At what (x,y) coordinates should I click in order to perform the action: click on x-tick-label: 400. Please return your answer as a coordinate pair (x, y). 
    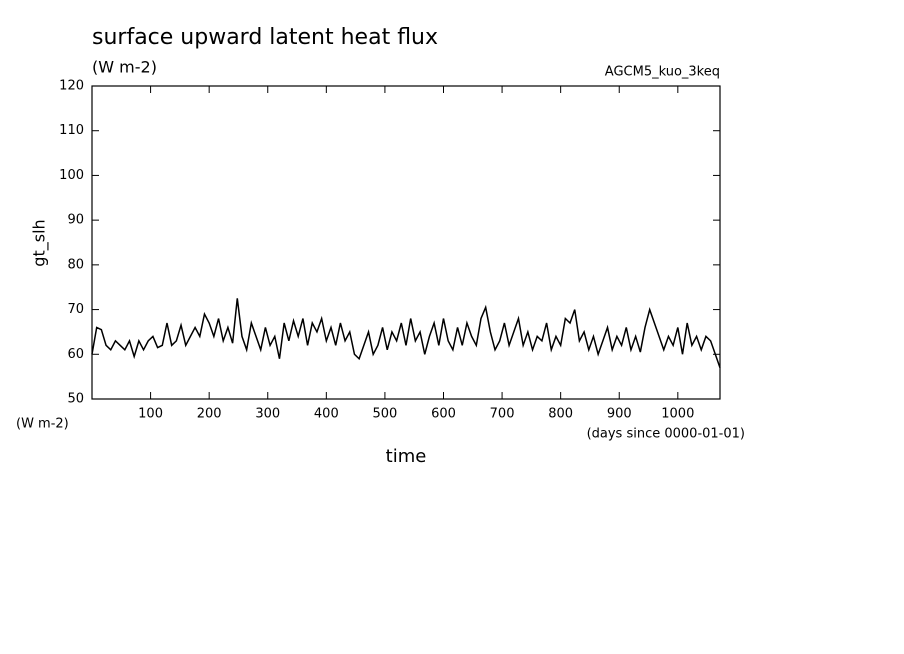
    Looking at the image, I should click on (326, 414).